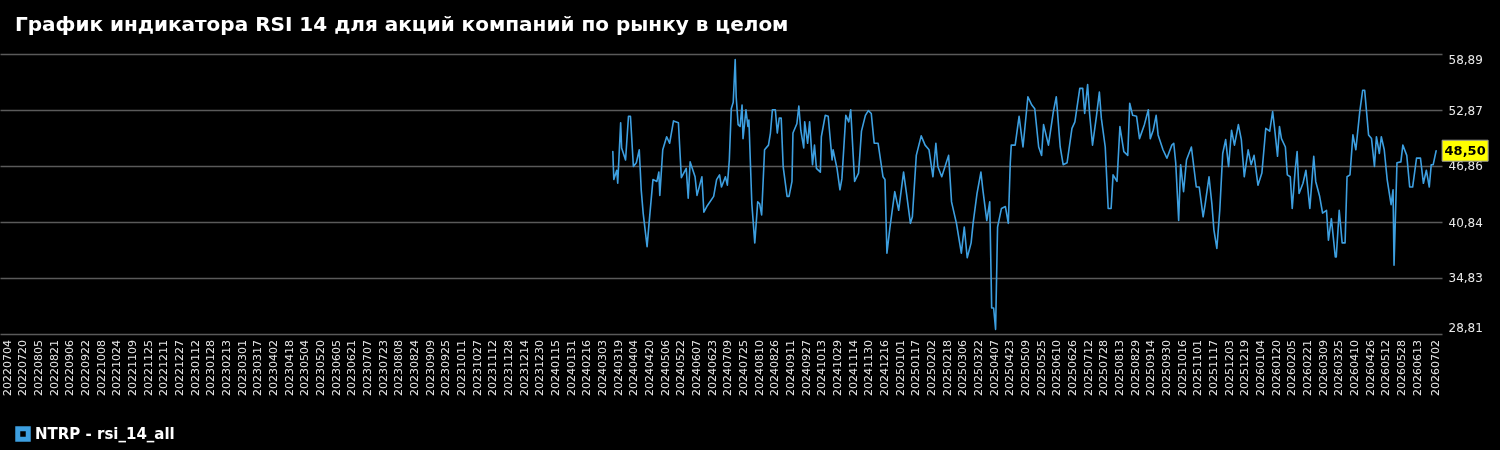 The width and height of the screenshot is (1500, 450). Describe the element at coordinates (790, 368) in the screenshot. I see `x-tick-label: 20240911` at that location.